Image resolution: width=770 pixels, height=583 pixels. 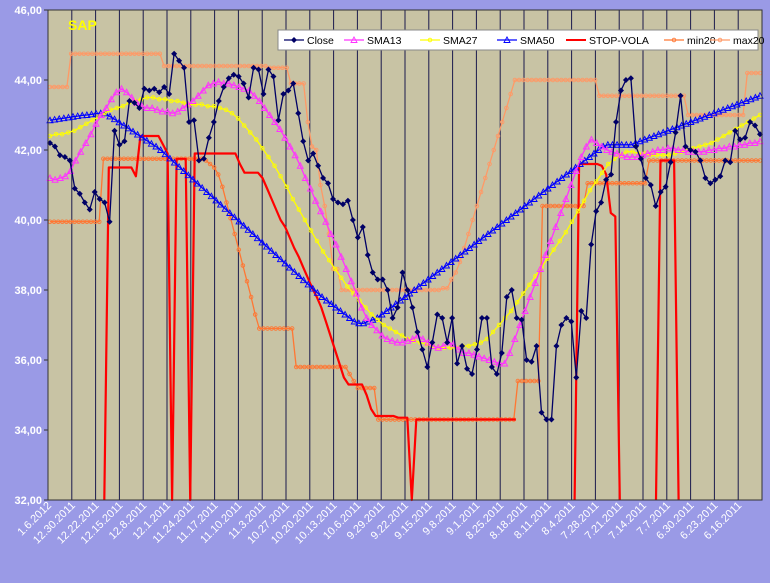 What do you see at coordinates (430, 40) in the screenshot?
I see `legend-marker` at bounding box center [430, 40].